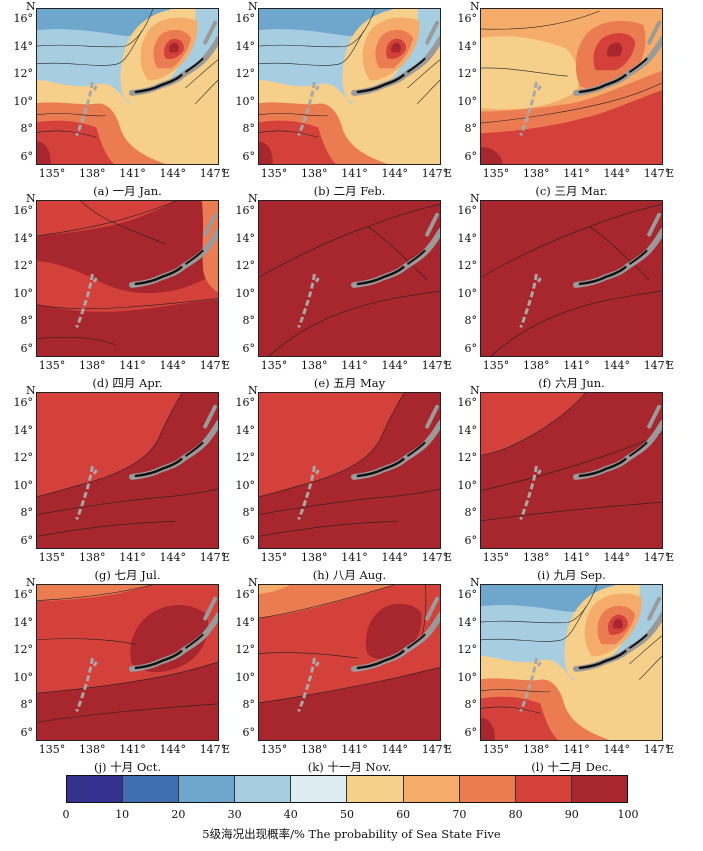  Describe the element at coordinates (349, 767) in the screenshot. I see `panel-caption: (k) 十一月 Nov.` at that location.